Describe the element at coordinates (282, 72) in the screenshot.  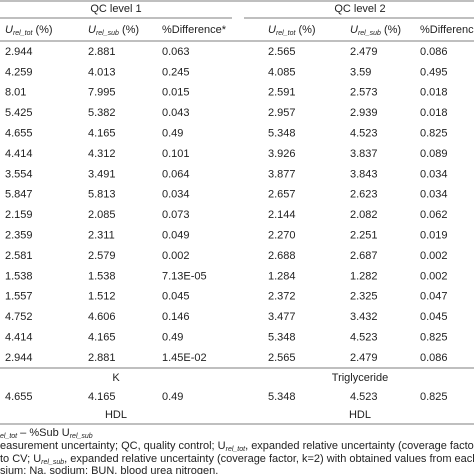
I see `cell: 4.085` at that location.